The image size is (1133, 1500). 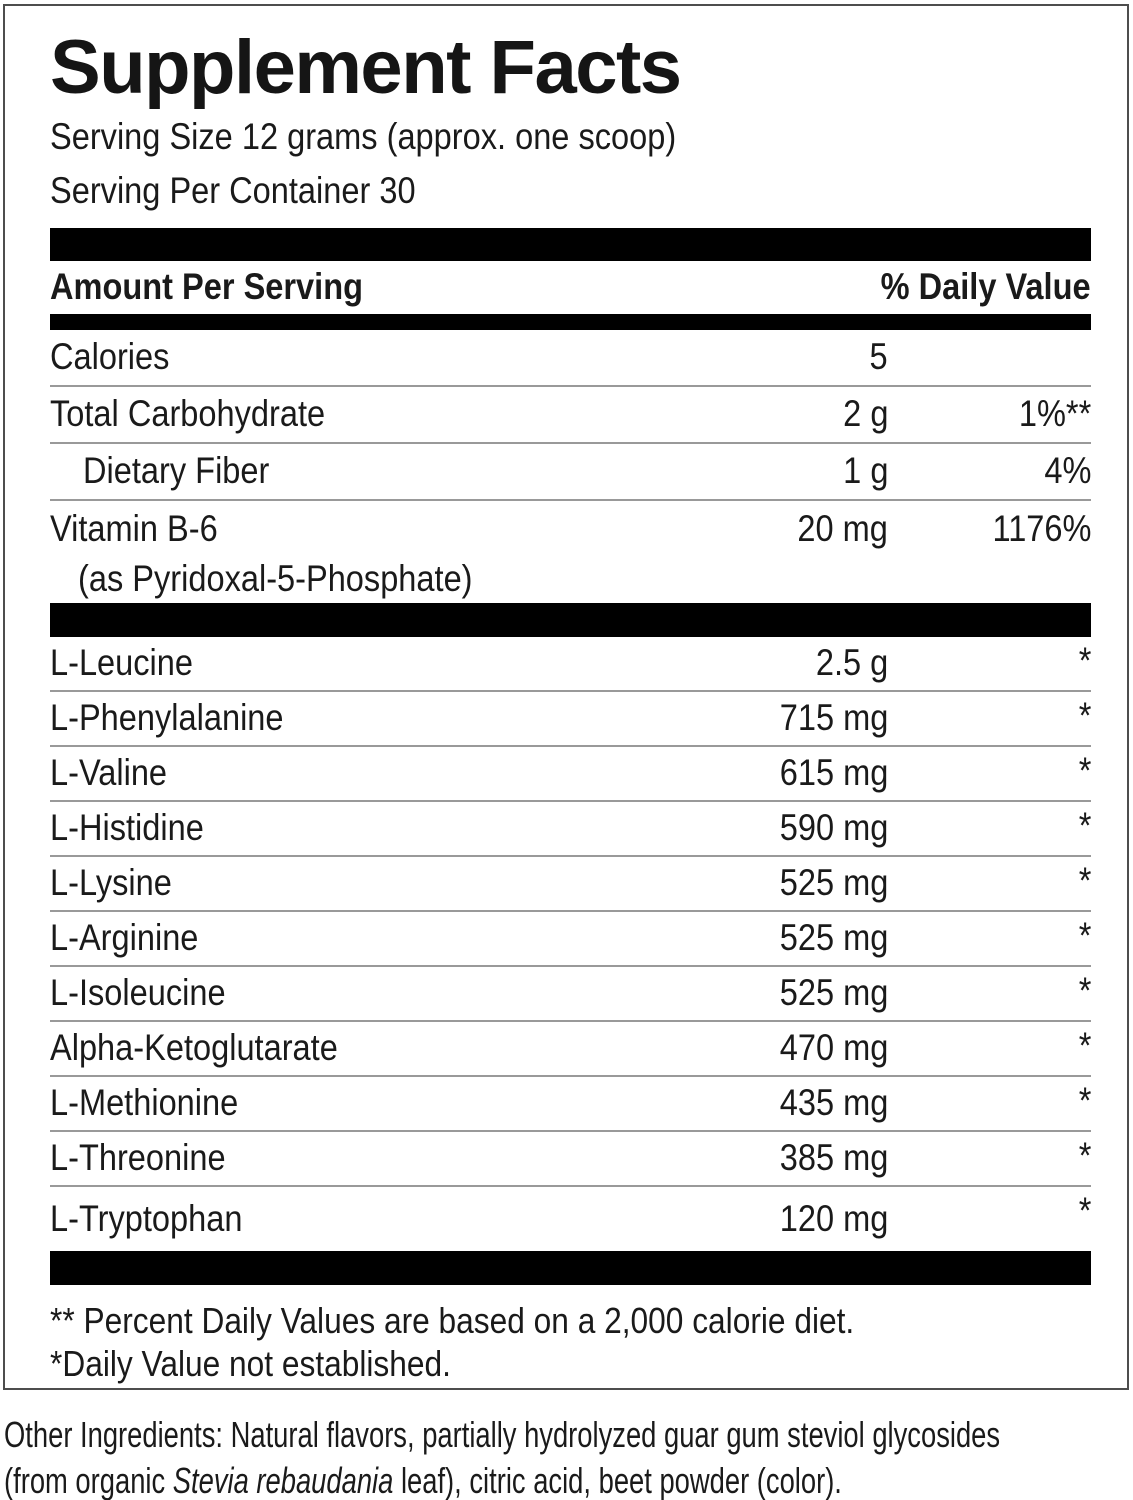 I want to click on table-row-l-lysine: L-Lysine 525 mg *, so click(x=570, y=884).